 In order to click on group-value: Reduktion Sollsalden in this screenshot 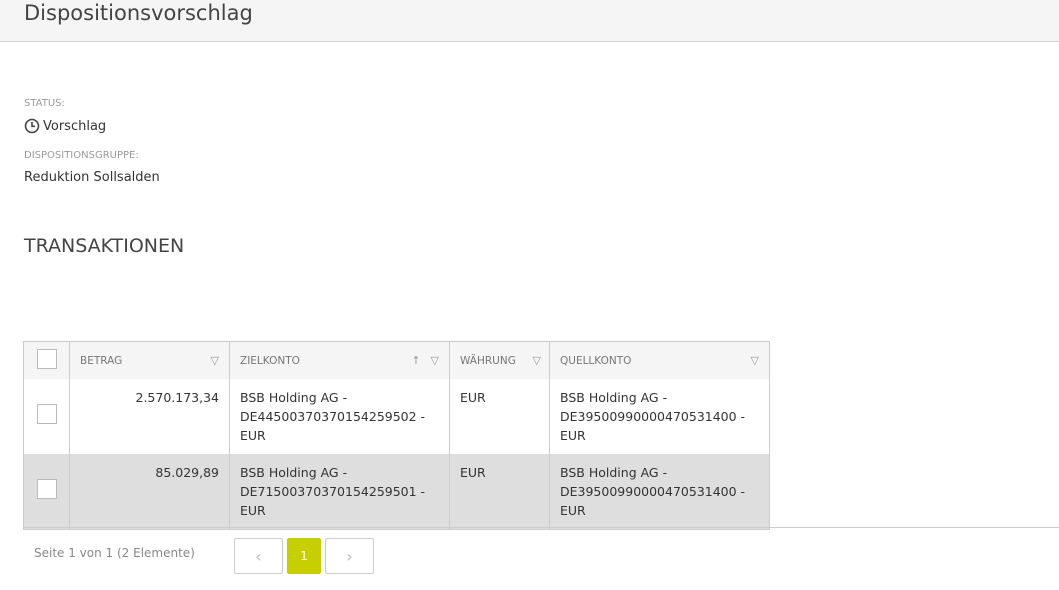, I will do `click(92, 177)`.